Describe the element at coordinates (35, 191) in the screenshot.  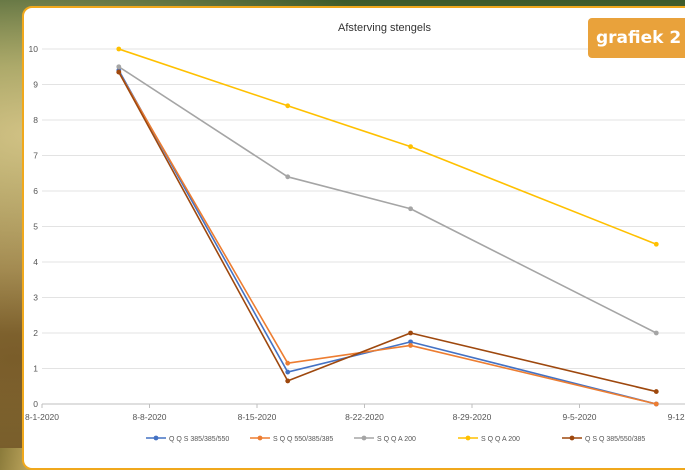
I see `y-tick-label: 6` at that location.